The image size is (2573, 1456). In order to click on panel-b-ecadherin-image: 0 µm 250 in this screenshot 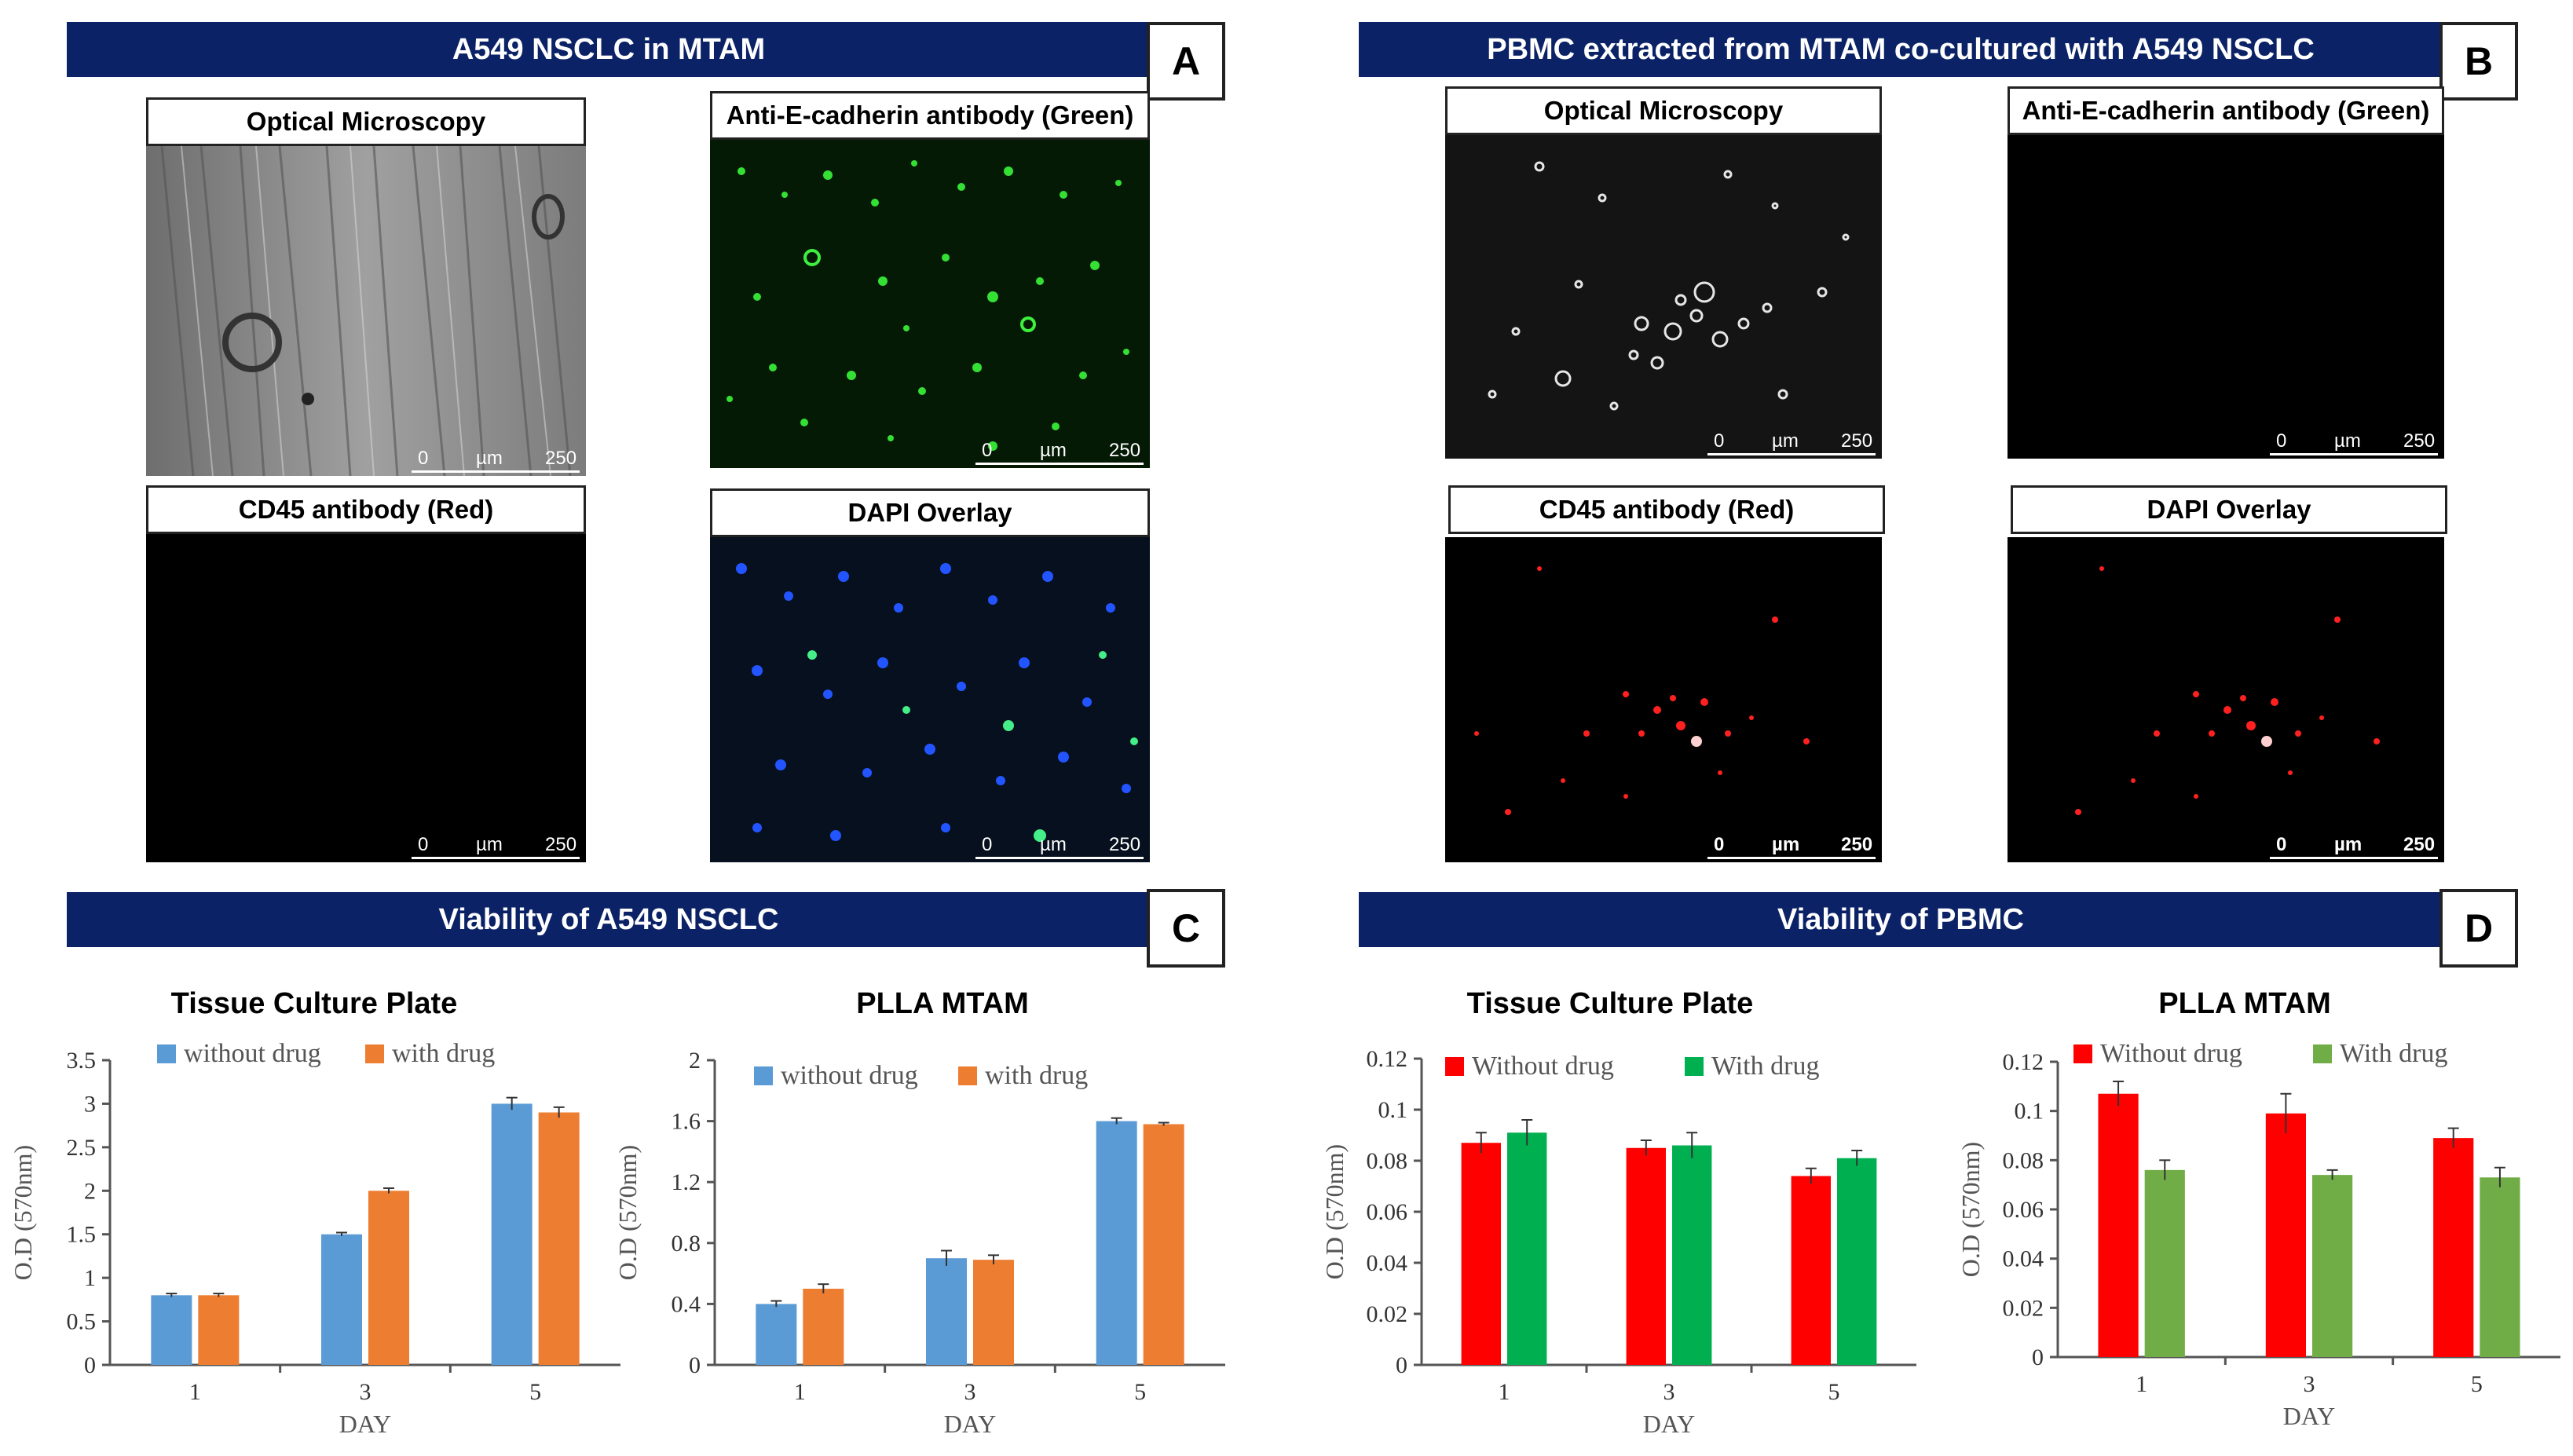, I will do `click(2226, 297)`.